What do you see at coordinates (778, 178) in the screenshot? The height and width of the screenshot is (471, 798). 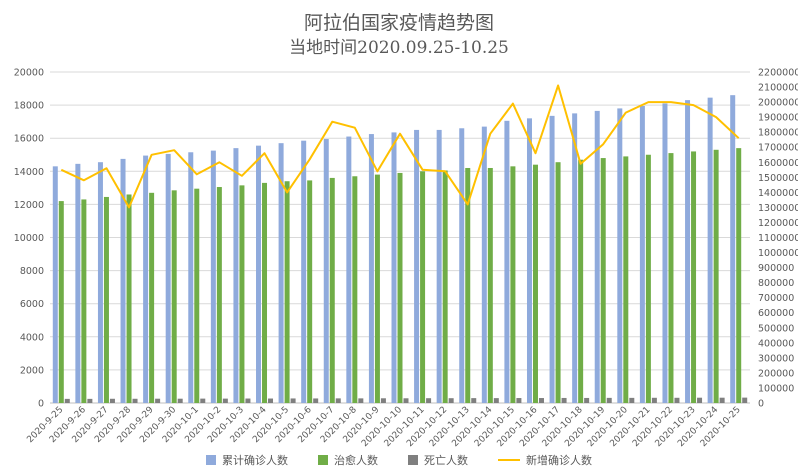 I see `right-tick-label: 1500000` at bounding box center [778, 178].